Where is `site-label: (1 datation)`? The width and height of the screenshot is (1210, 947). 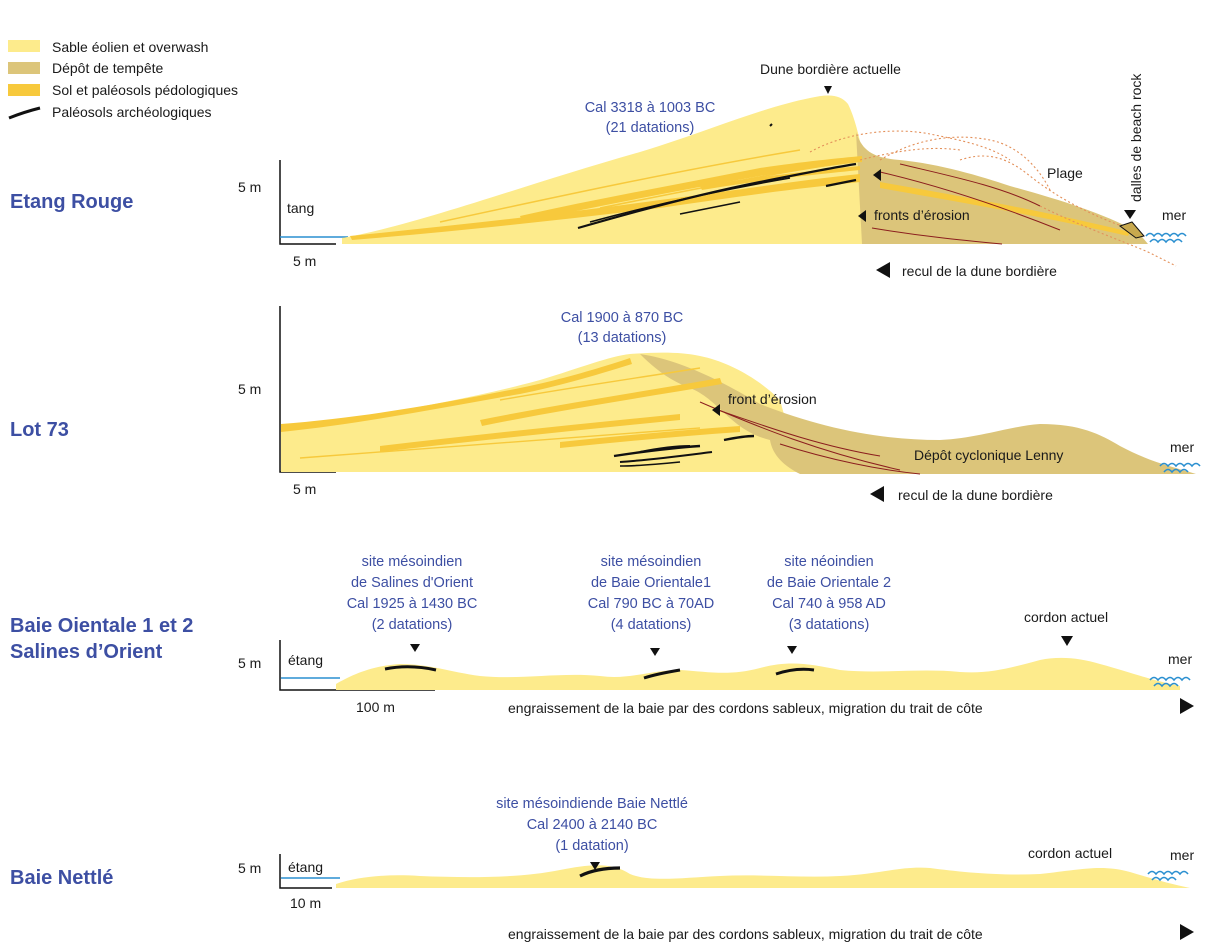
site-label: (1 datation) is located at coordinates (591, 846).